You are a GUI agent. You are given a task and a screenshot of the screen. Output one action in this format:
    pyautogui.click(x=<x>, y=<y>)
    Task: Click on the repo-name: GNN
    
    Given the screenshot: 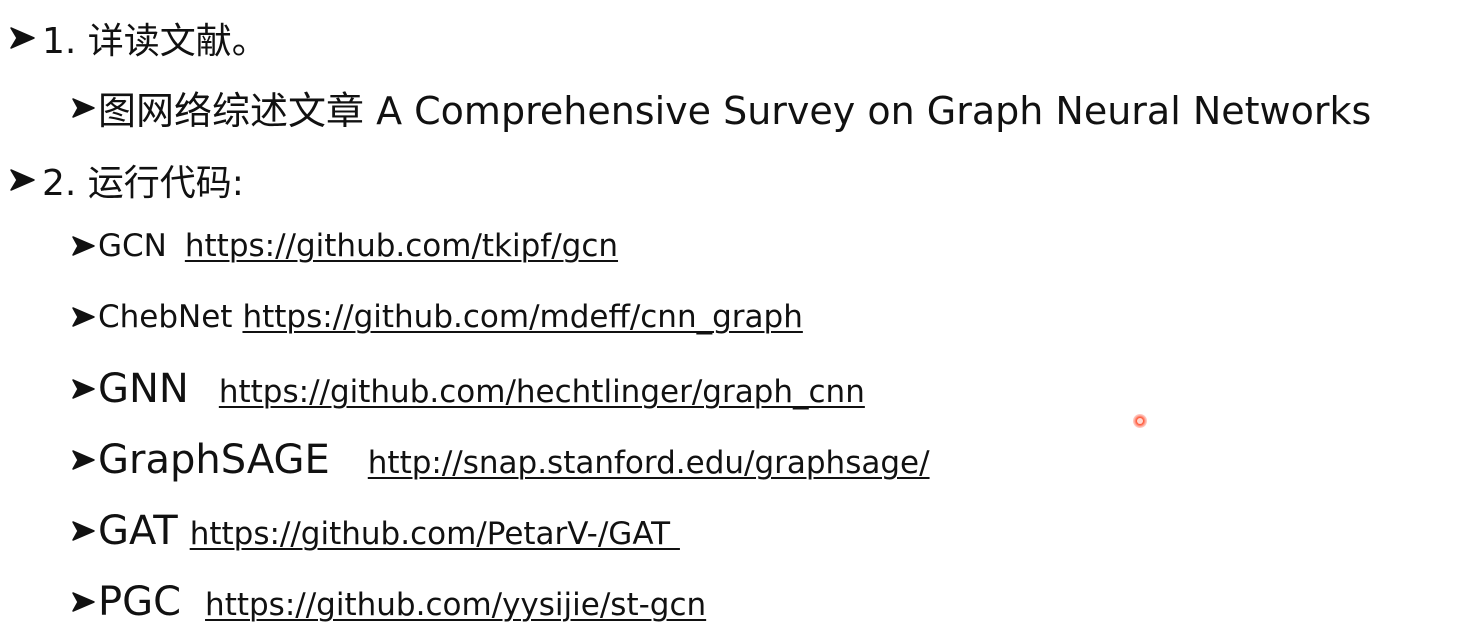 What is the action you would take?
    pyautogui.click(x=143, y=389)
    